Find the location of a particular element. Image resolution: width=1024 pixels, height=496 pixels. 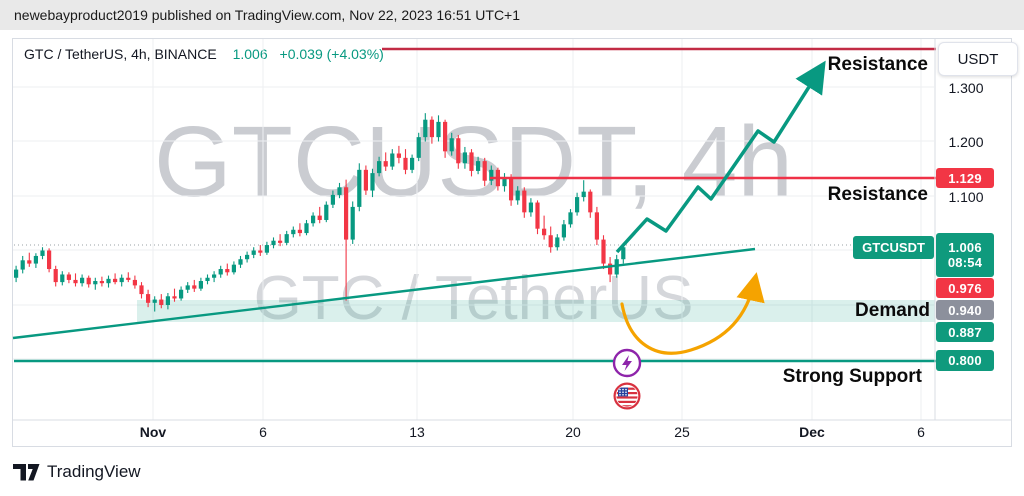

resistance-price-badge: 1.129 is located at coordinates (965, 178).